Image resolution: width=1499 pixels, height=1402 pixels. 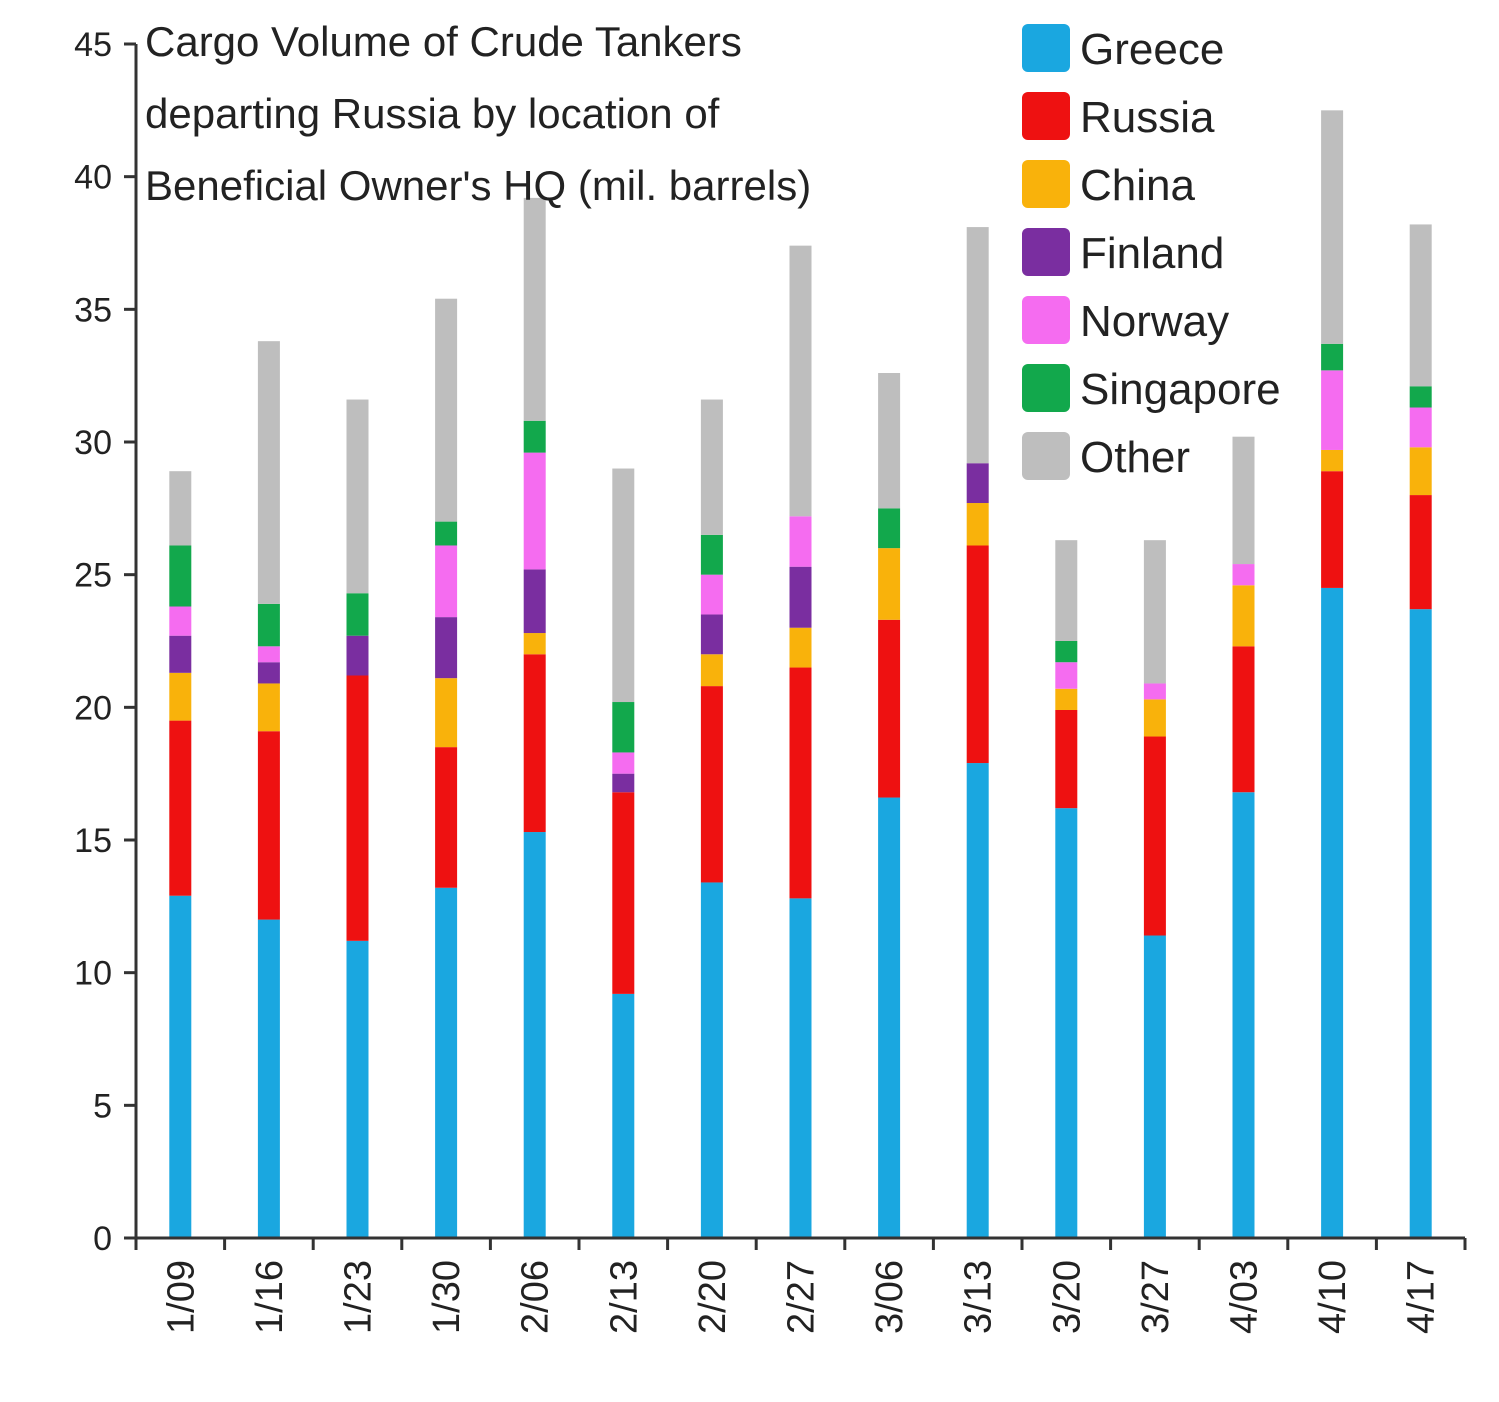 What do you see at coordinates (93, 841) in the screenshot?
I see `y-tick-label: 15` at bounding box center [93, 841].